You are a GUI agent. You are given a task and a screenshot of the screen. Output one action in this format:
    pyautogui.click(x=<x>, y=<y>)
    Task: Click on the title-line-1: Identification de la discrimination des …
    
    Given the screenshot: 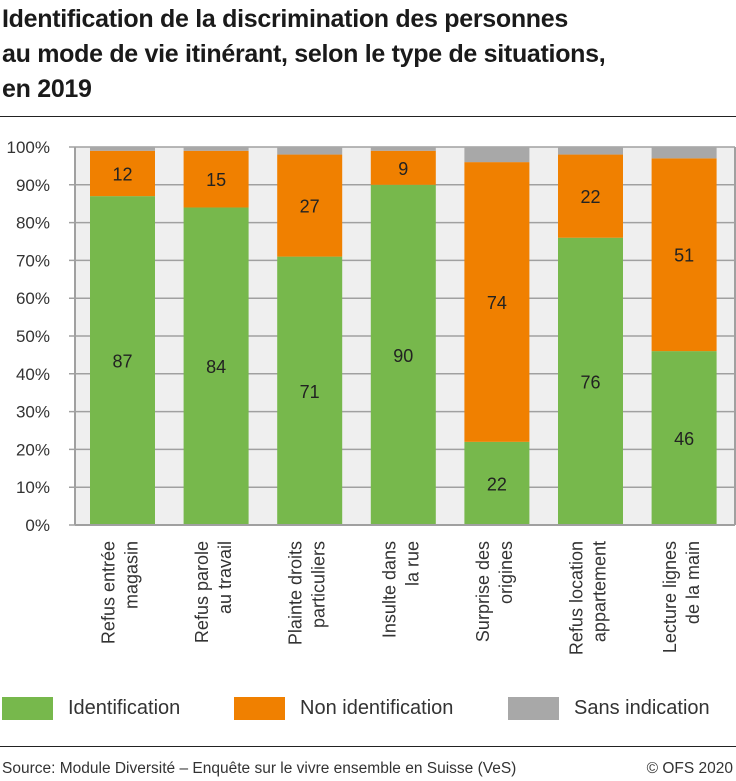 What is the action you would take?
    pyautogui.click(x=285, y=19)
    